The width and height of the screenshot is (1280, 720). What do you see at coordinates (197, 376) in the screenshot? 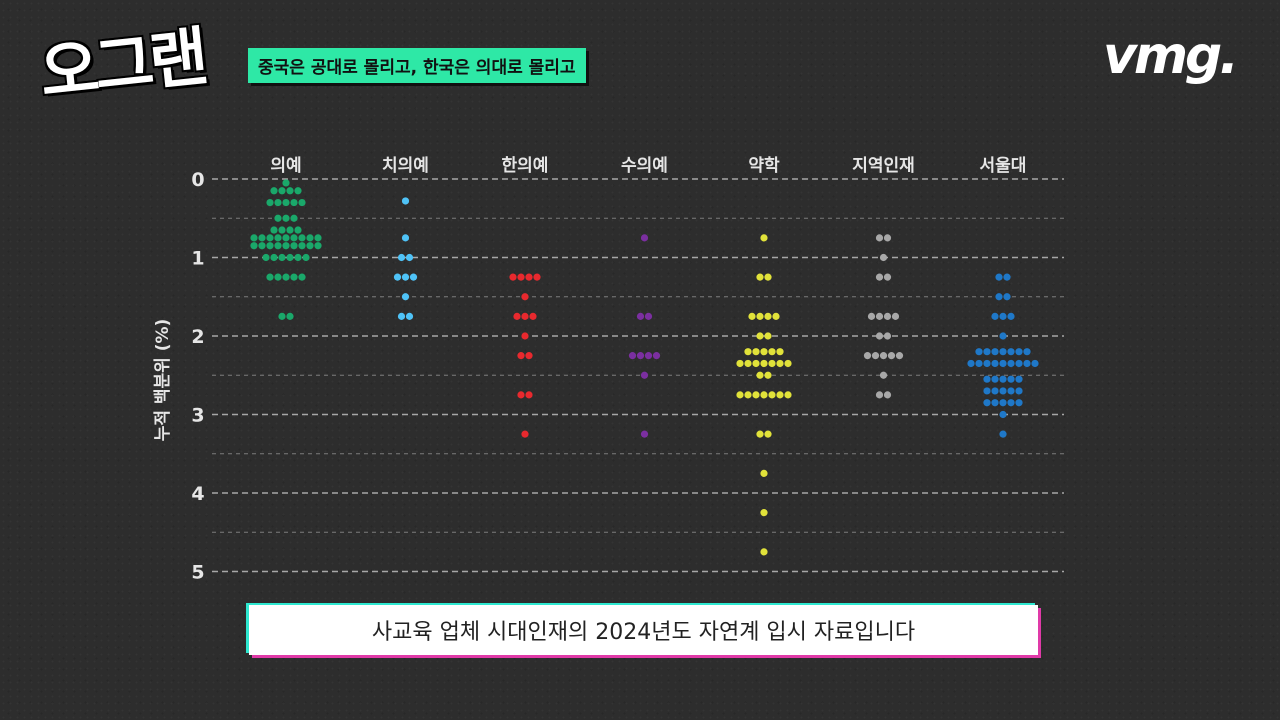
I see `y-axis-ticks: 0 1 2 3 4 5` at bounding box center [197, 376].